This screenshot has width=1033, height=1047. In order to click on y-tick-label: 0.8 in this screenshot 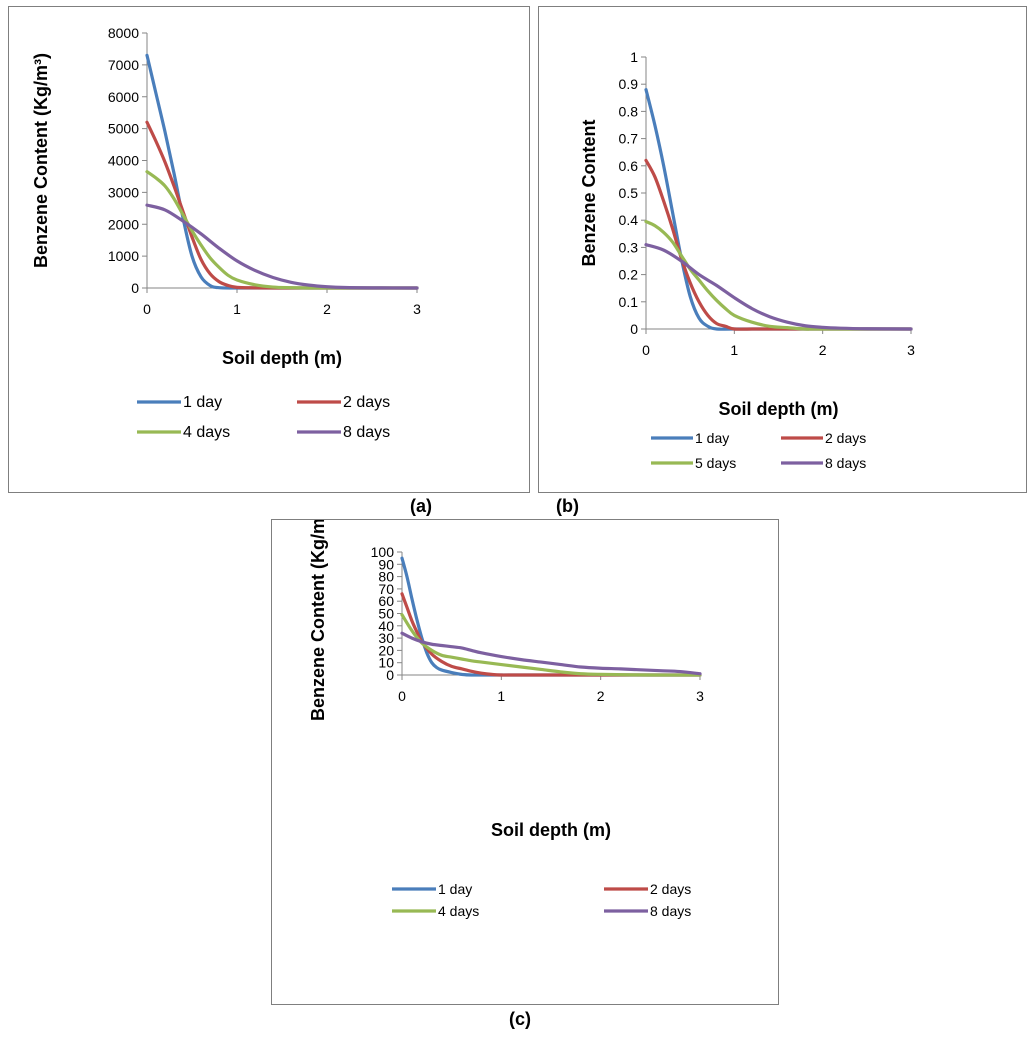, I will do `click(629, 111)`.